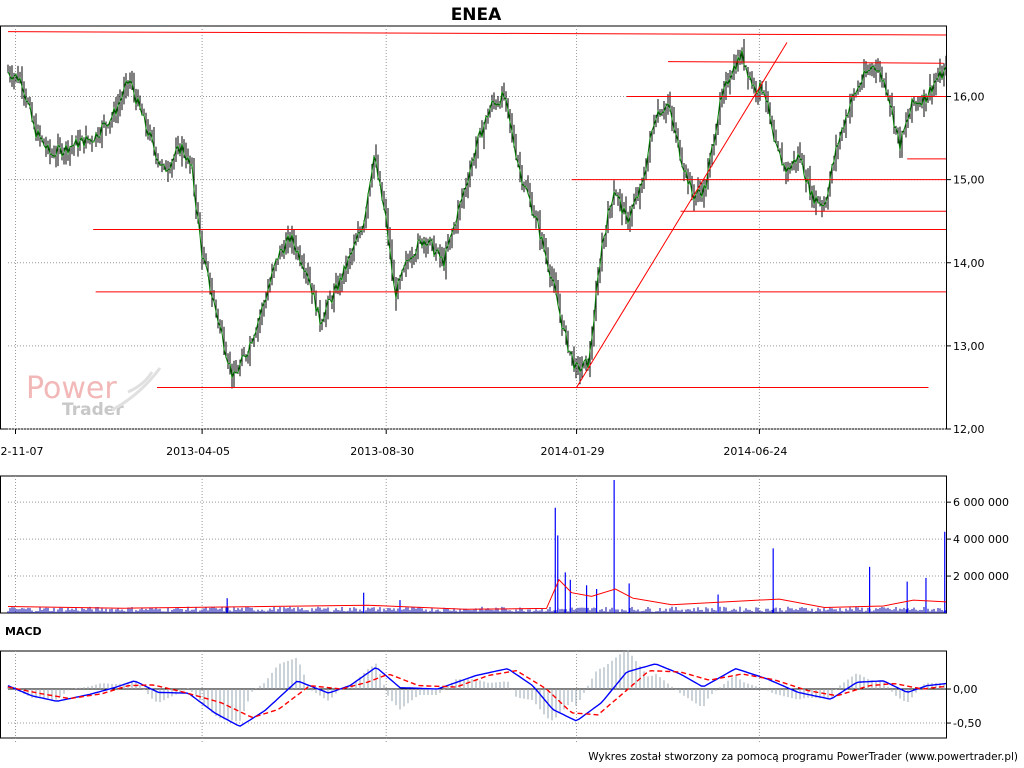  Describe the element at coordinates (969, 429) in the screenshot. I see `price-y-tick-label: 12,00` at that location.